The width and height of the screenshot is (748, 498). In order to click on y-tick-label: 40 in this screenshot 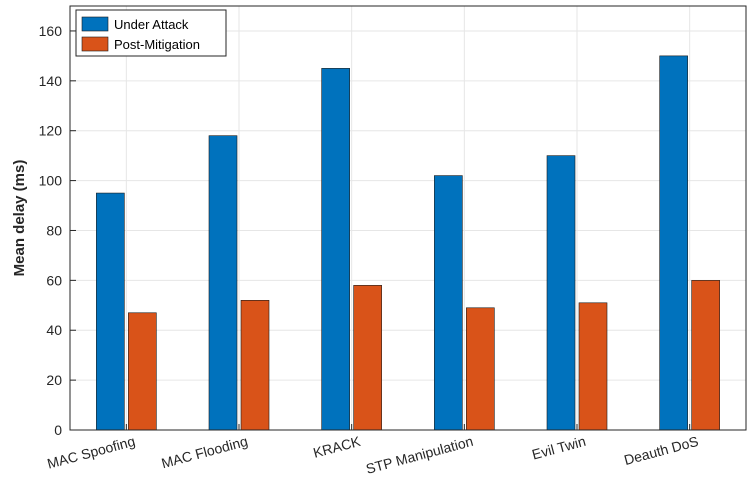, I will do `click(54, 330)`.